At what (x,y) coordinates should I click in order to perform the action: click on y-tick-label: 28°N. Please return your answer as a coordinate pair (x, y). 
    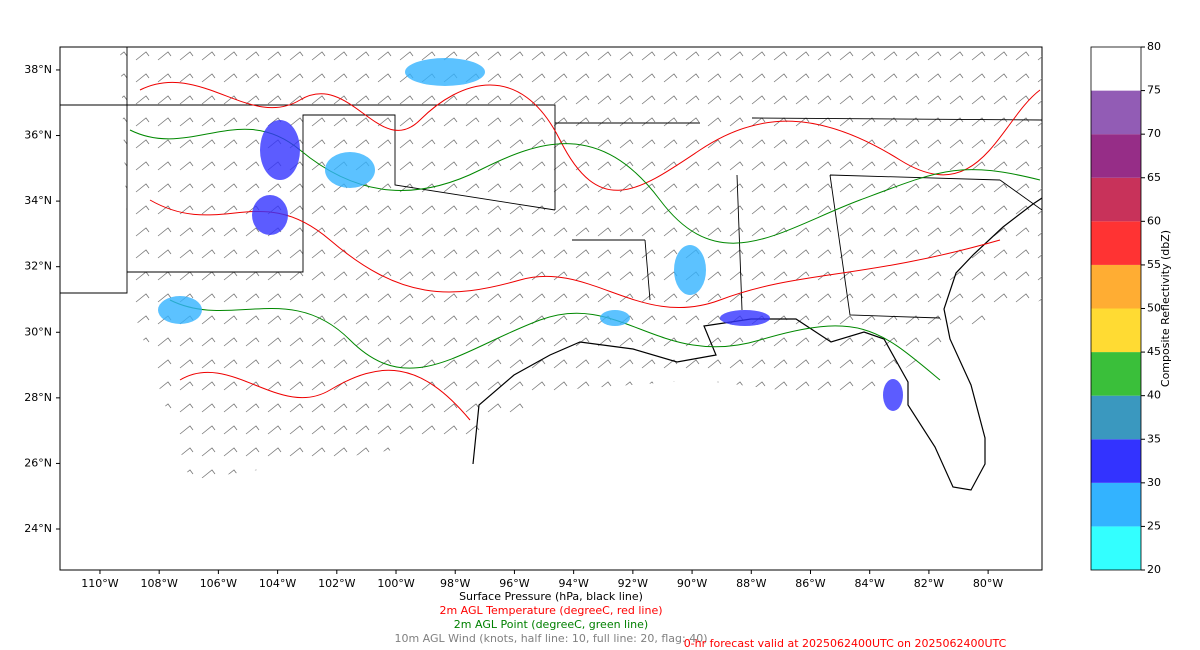
    Looking at the image, I should click on (38, 397).